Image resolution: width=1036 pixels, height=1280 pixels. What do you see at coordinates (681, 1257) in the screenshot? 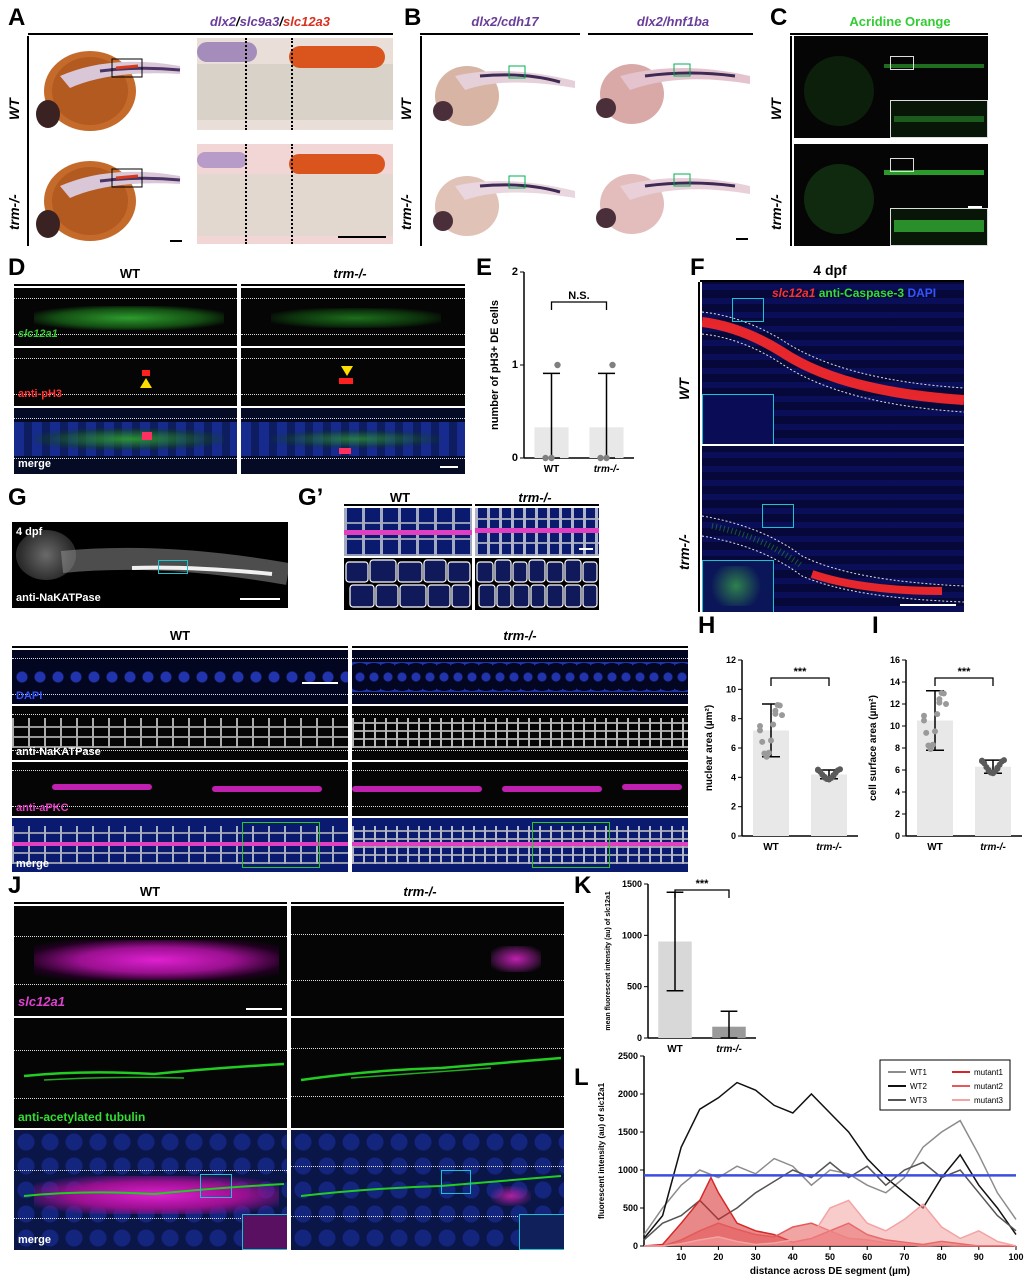
I see `x-tick-label: 10` at bounding box center [681, 1257].